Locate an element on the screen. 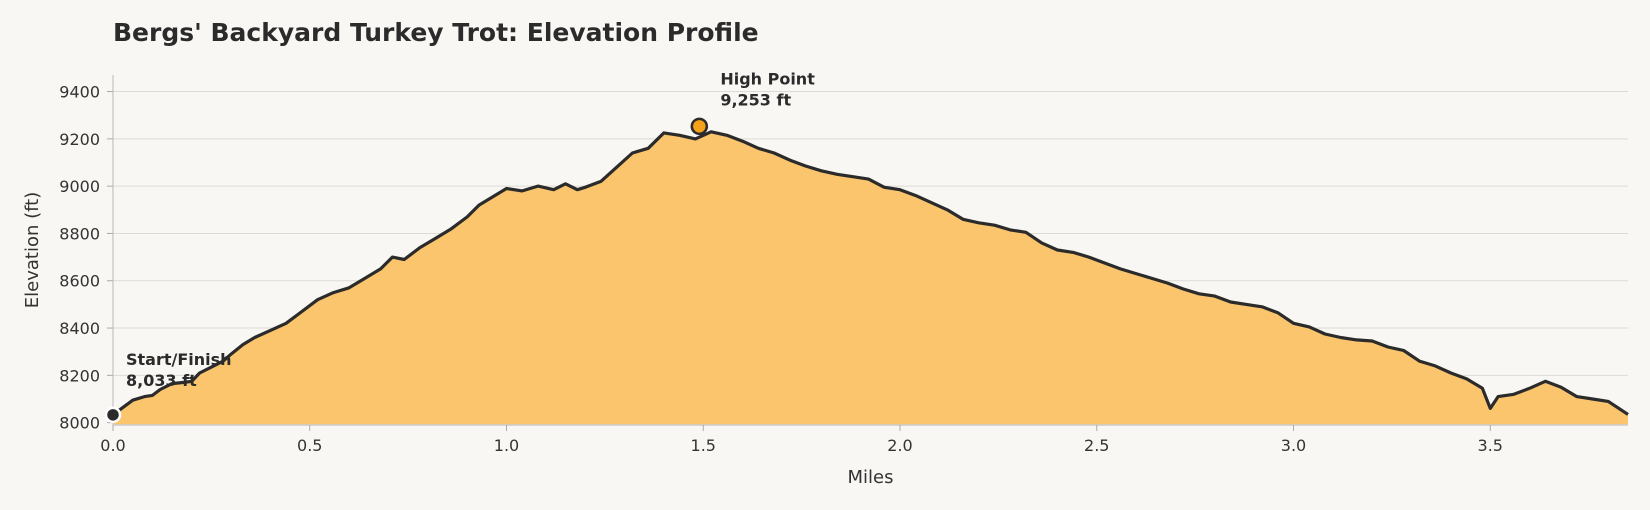 The image size is (1650, 510). y-tick-label: 9400 is located at coordinates (79, 92).